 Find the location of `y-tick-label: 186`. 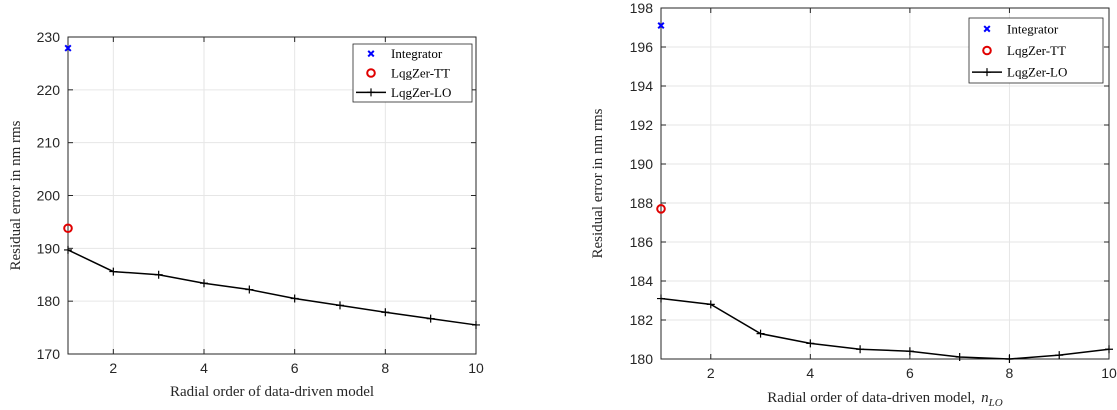

y-tick-label: 186 is located at coordinates (642, 242).